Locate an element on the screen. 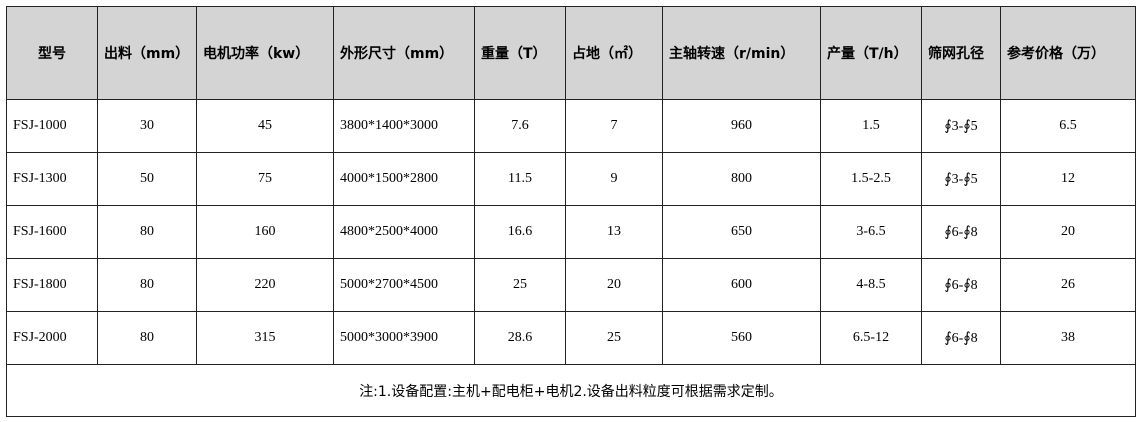 The image size is (1139, 422). data-cell: FSJ-2000 is located at coordinates (52, 338).